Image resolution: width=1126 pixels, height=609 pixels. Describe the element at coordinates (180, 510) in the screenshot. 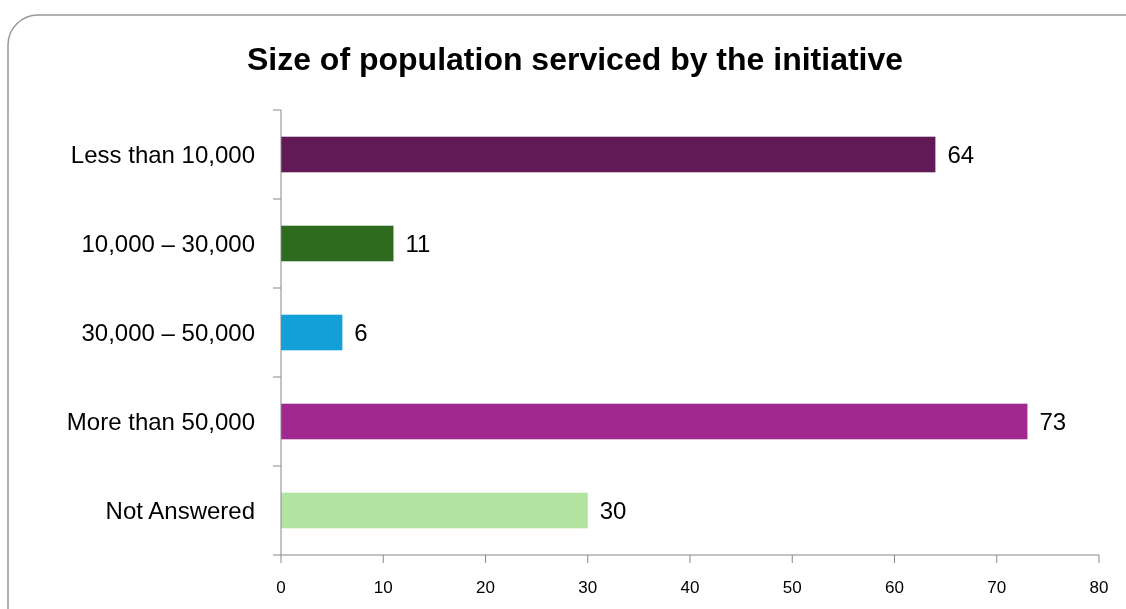

I see `y-tick-label: Not Answered` at that location.